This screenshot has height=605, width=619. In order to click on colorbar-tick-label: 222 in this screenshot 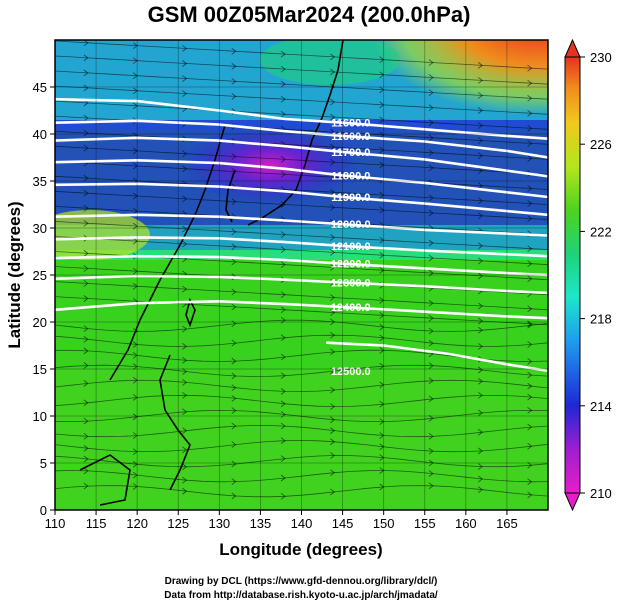, I will do `click(601, 231)`.